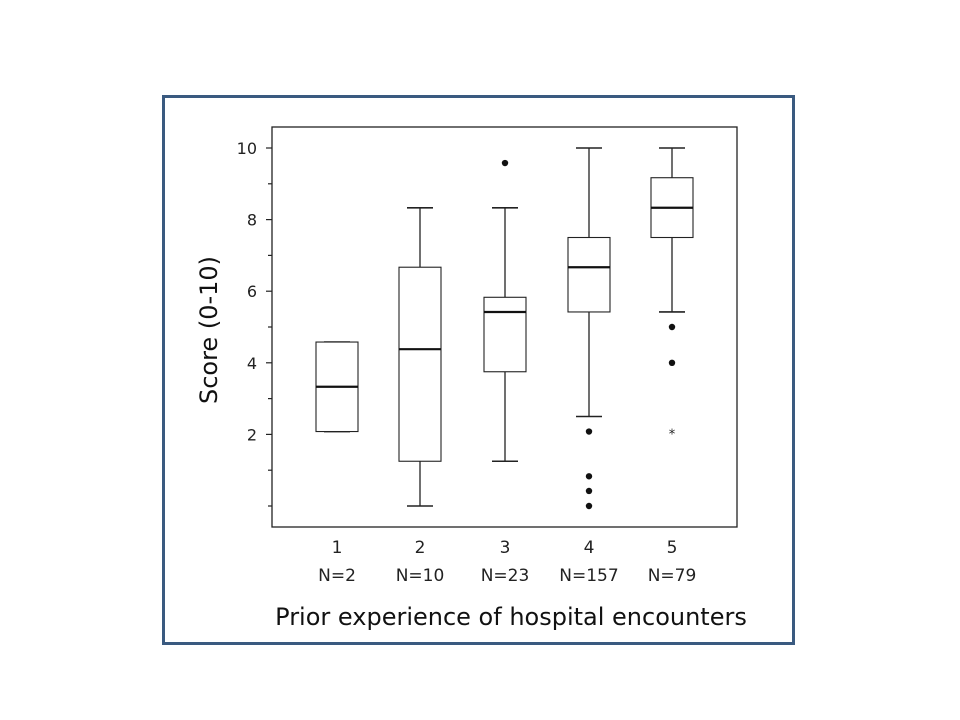 The height and width of the screenshot is (720, 960). Describe the element at coordinates (420, 576) in the screenshot. I see `x-n-label: N=10` at that location.